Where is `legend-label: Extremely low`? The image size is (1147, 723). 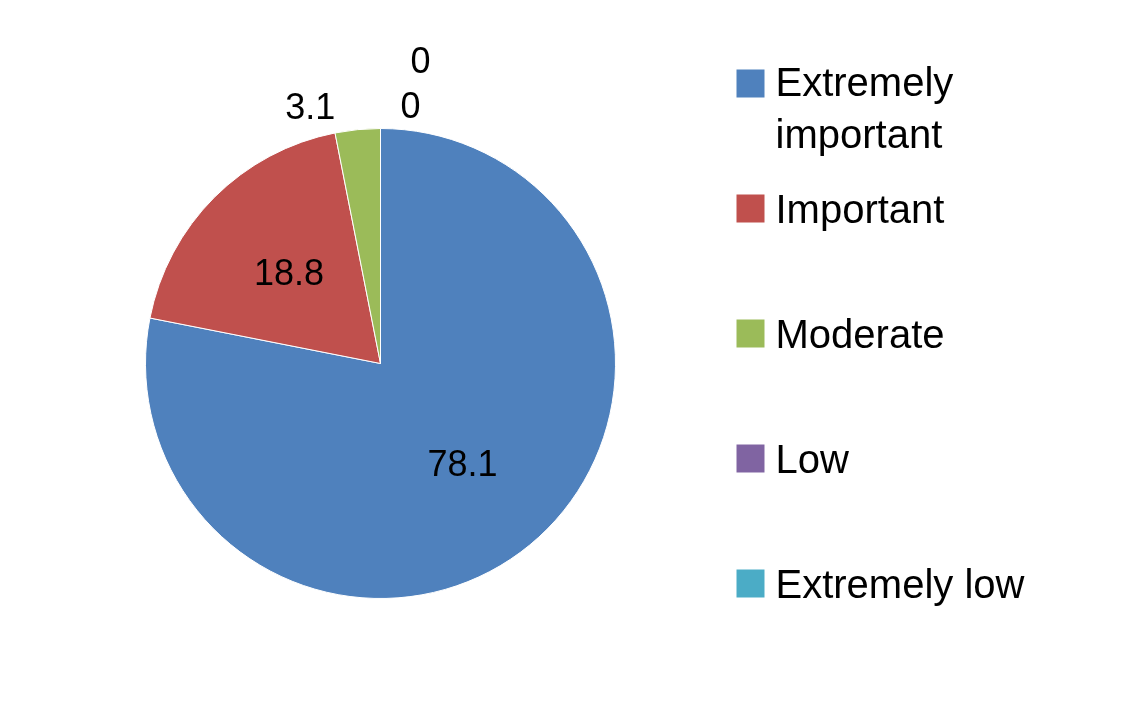 legend-label: Extremely low is located at coordinates (900, 583).